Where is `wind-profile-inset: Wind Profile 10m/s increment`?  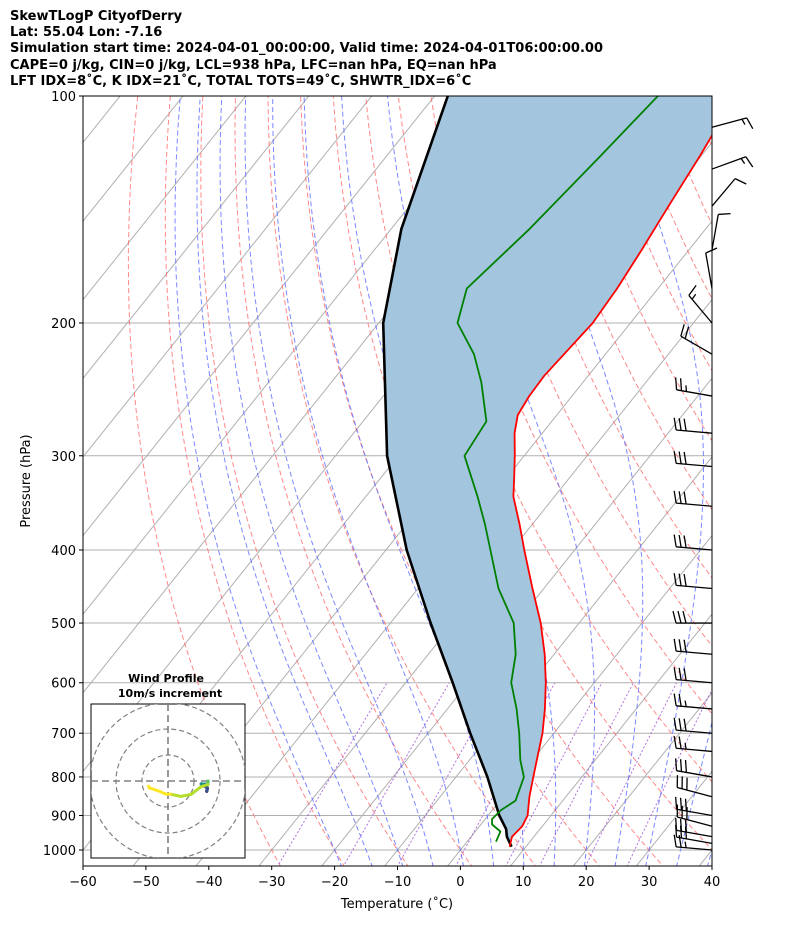 wind-profile-inset: Wind Profile 10m/s increment is located at coordinates (168, 765).